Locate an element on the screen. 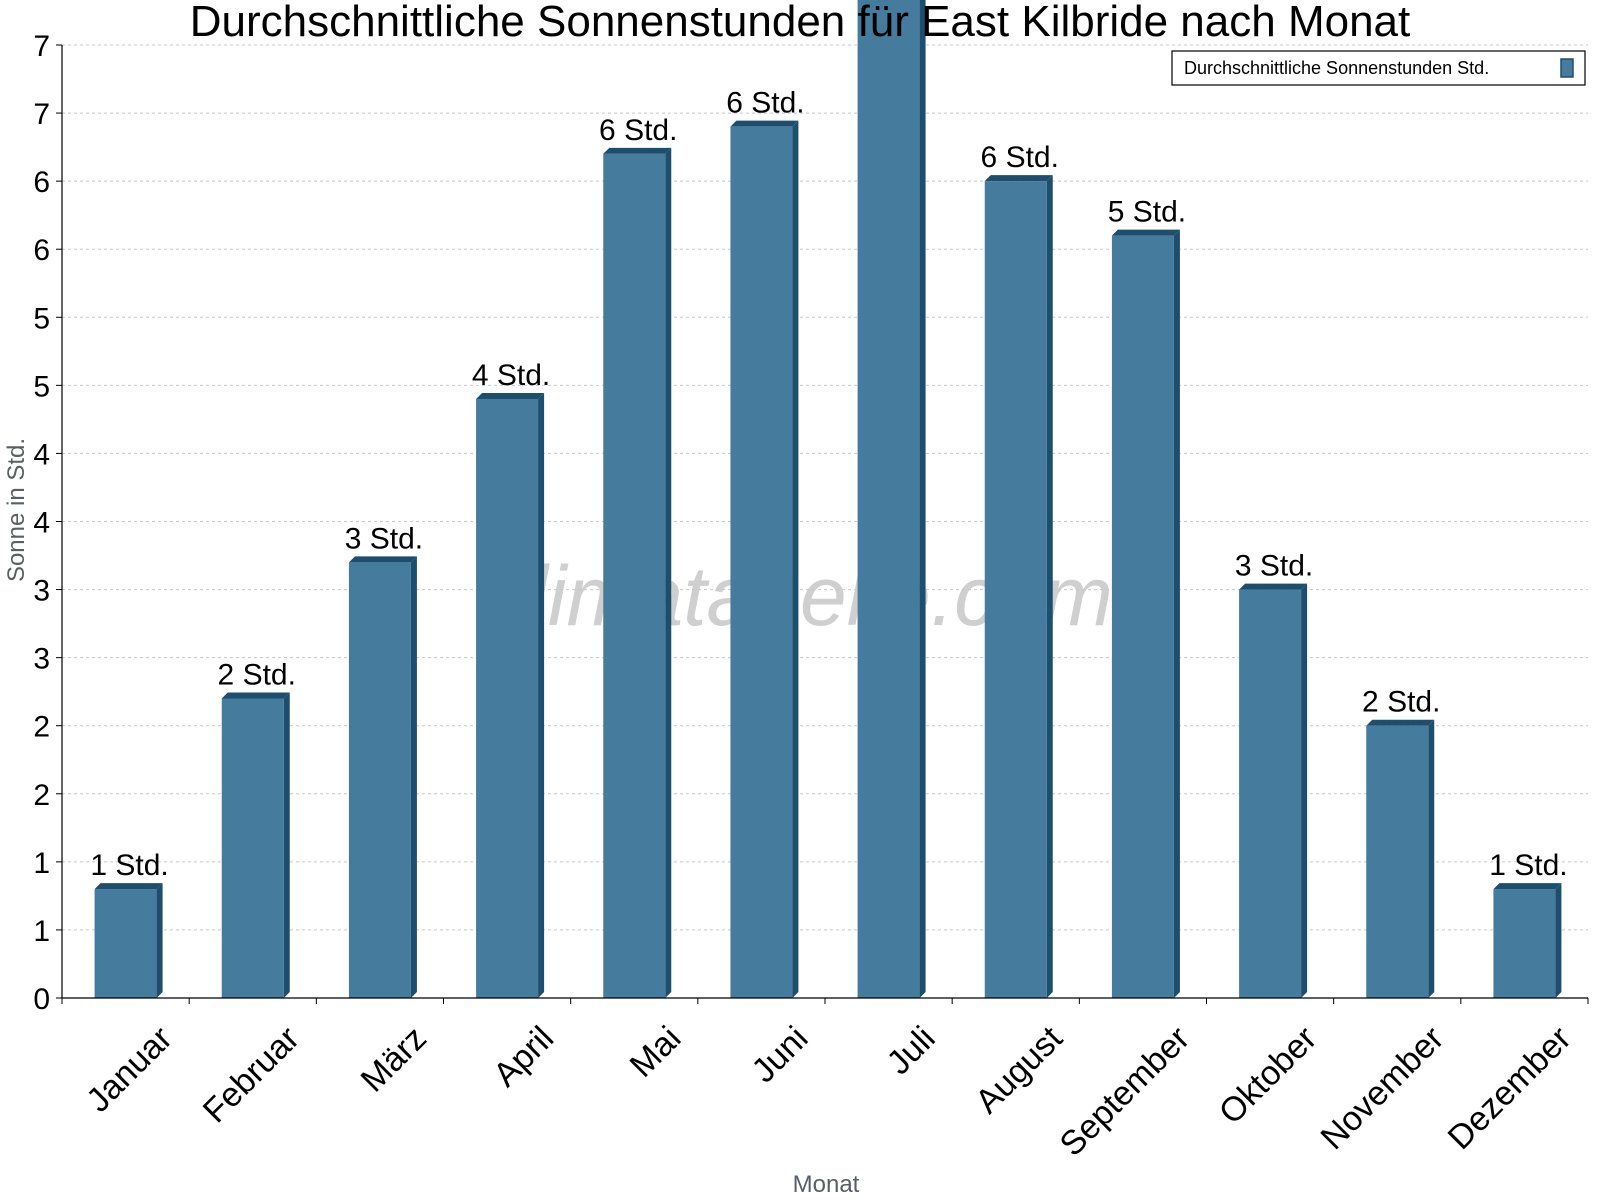 This screenshot has width=1600, height=1200. x-tick-label: November is located at coordinates (1383, 1088).